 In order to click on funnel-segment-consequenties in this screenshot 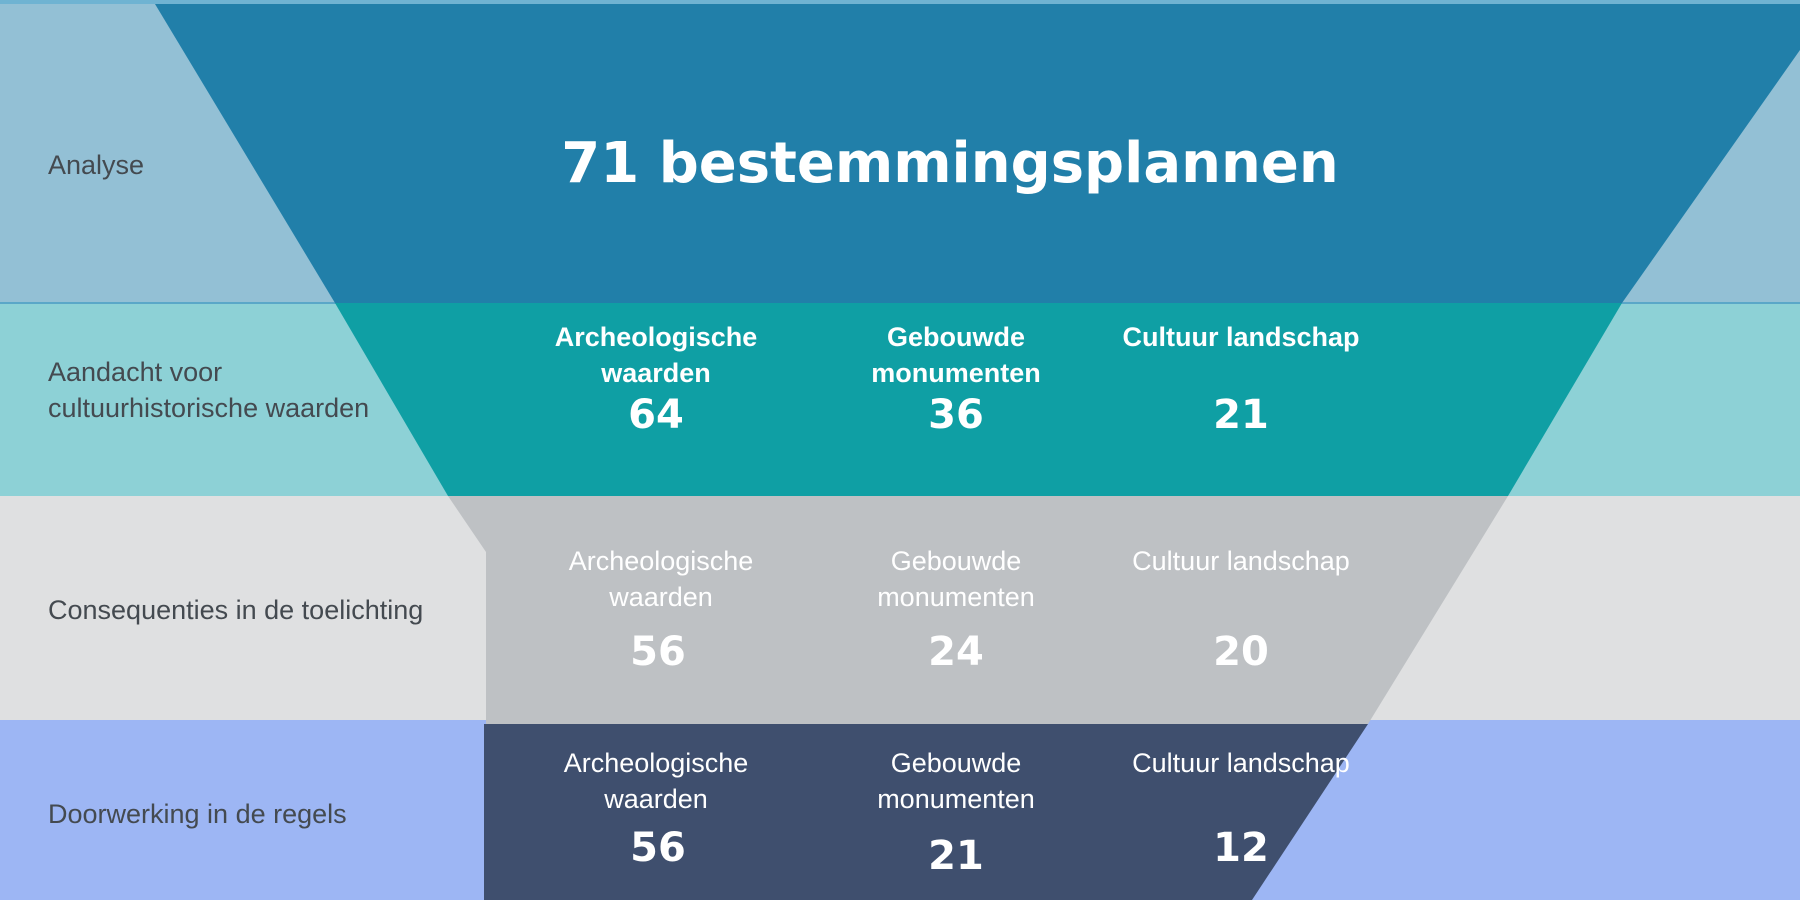, I will do `click(978, 610)`.